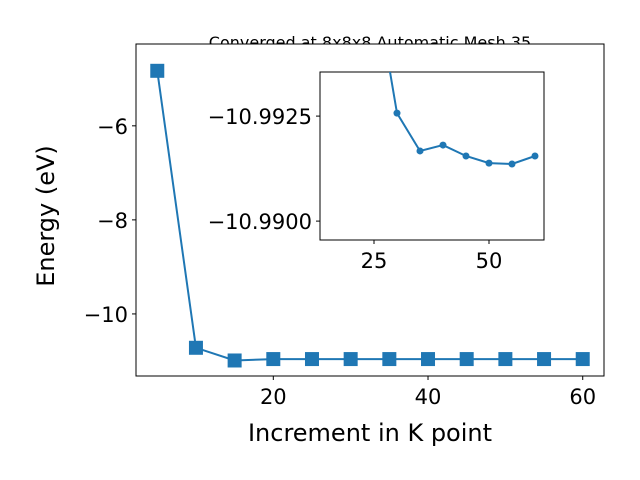  What do you see at coordinates (273, 397) in the screenshot?
I see `x-tick-label: 20` at bounding box center [273, 397].